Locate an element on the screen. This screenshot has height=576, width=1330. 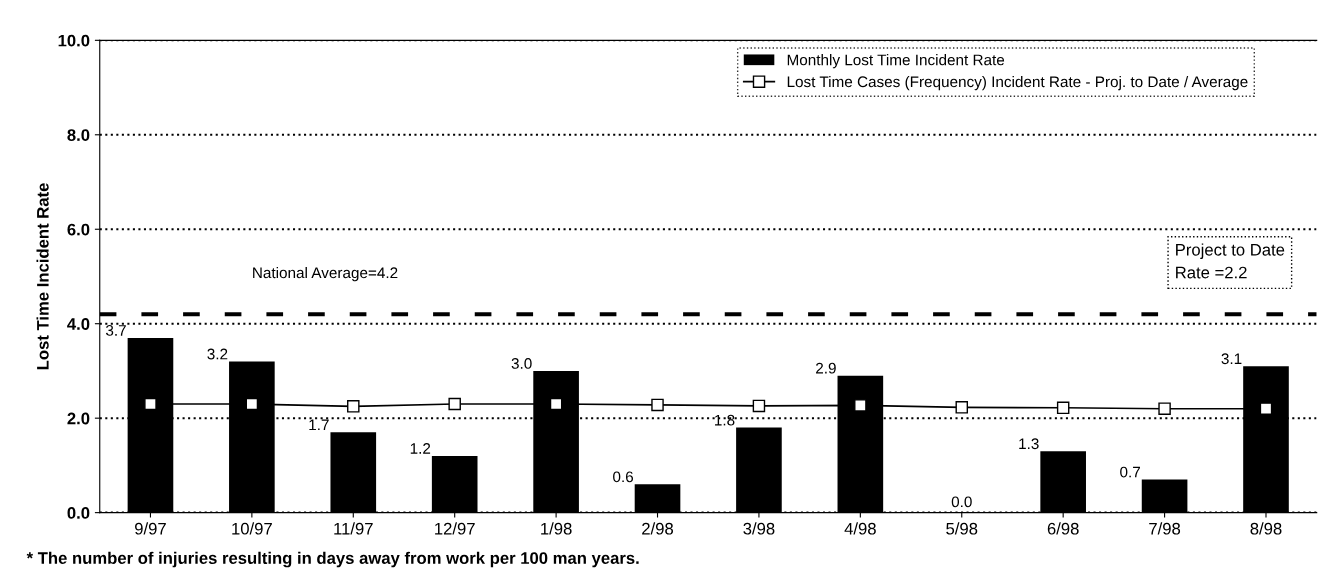
x-tick-label: 5/98 is located at coordinates (962, 528).